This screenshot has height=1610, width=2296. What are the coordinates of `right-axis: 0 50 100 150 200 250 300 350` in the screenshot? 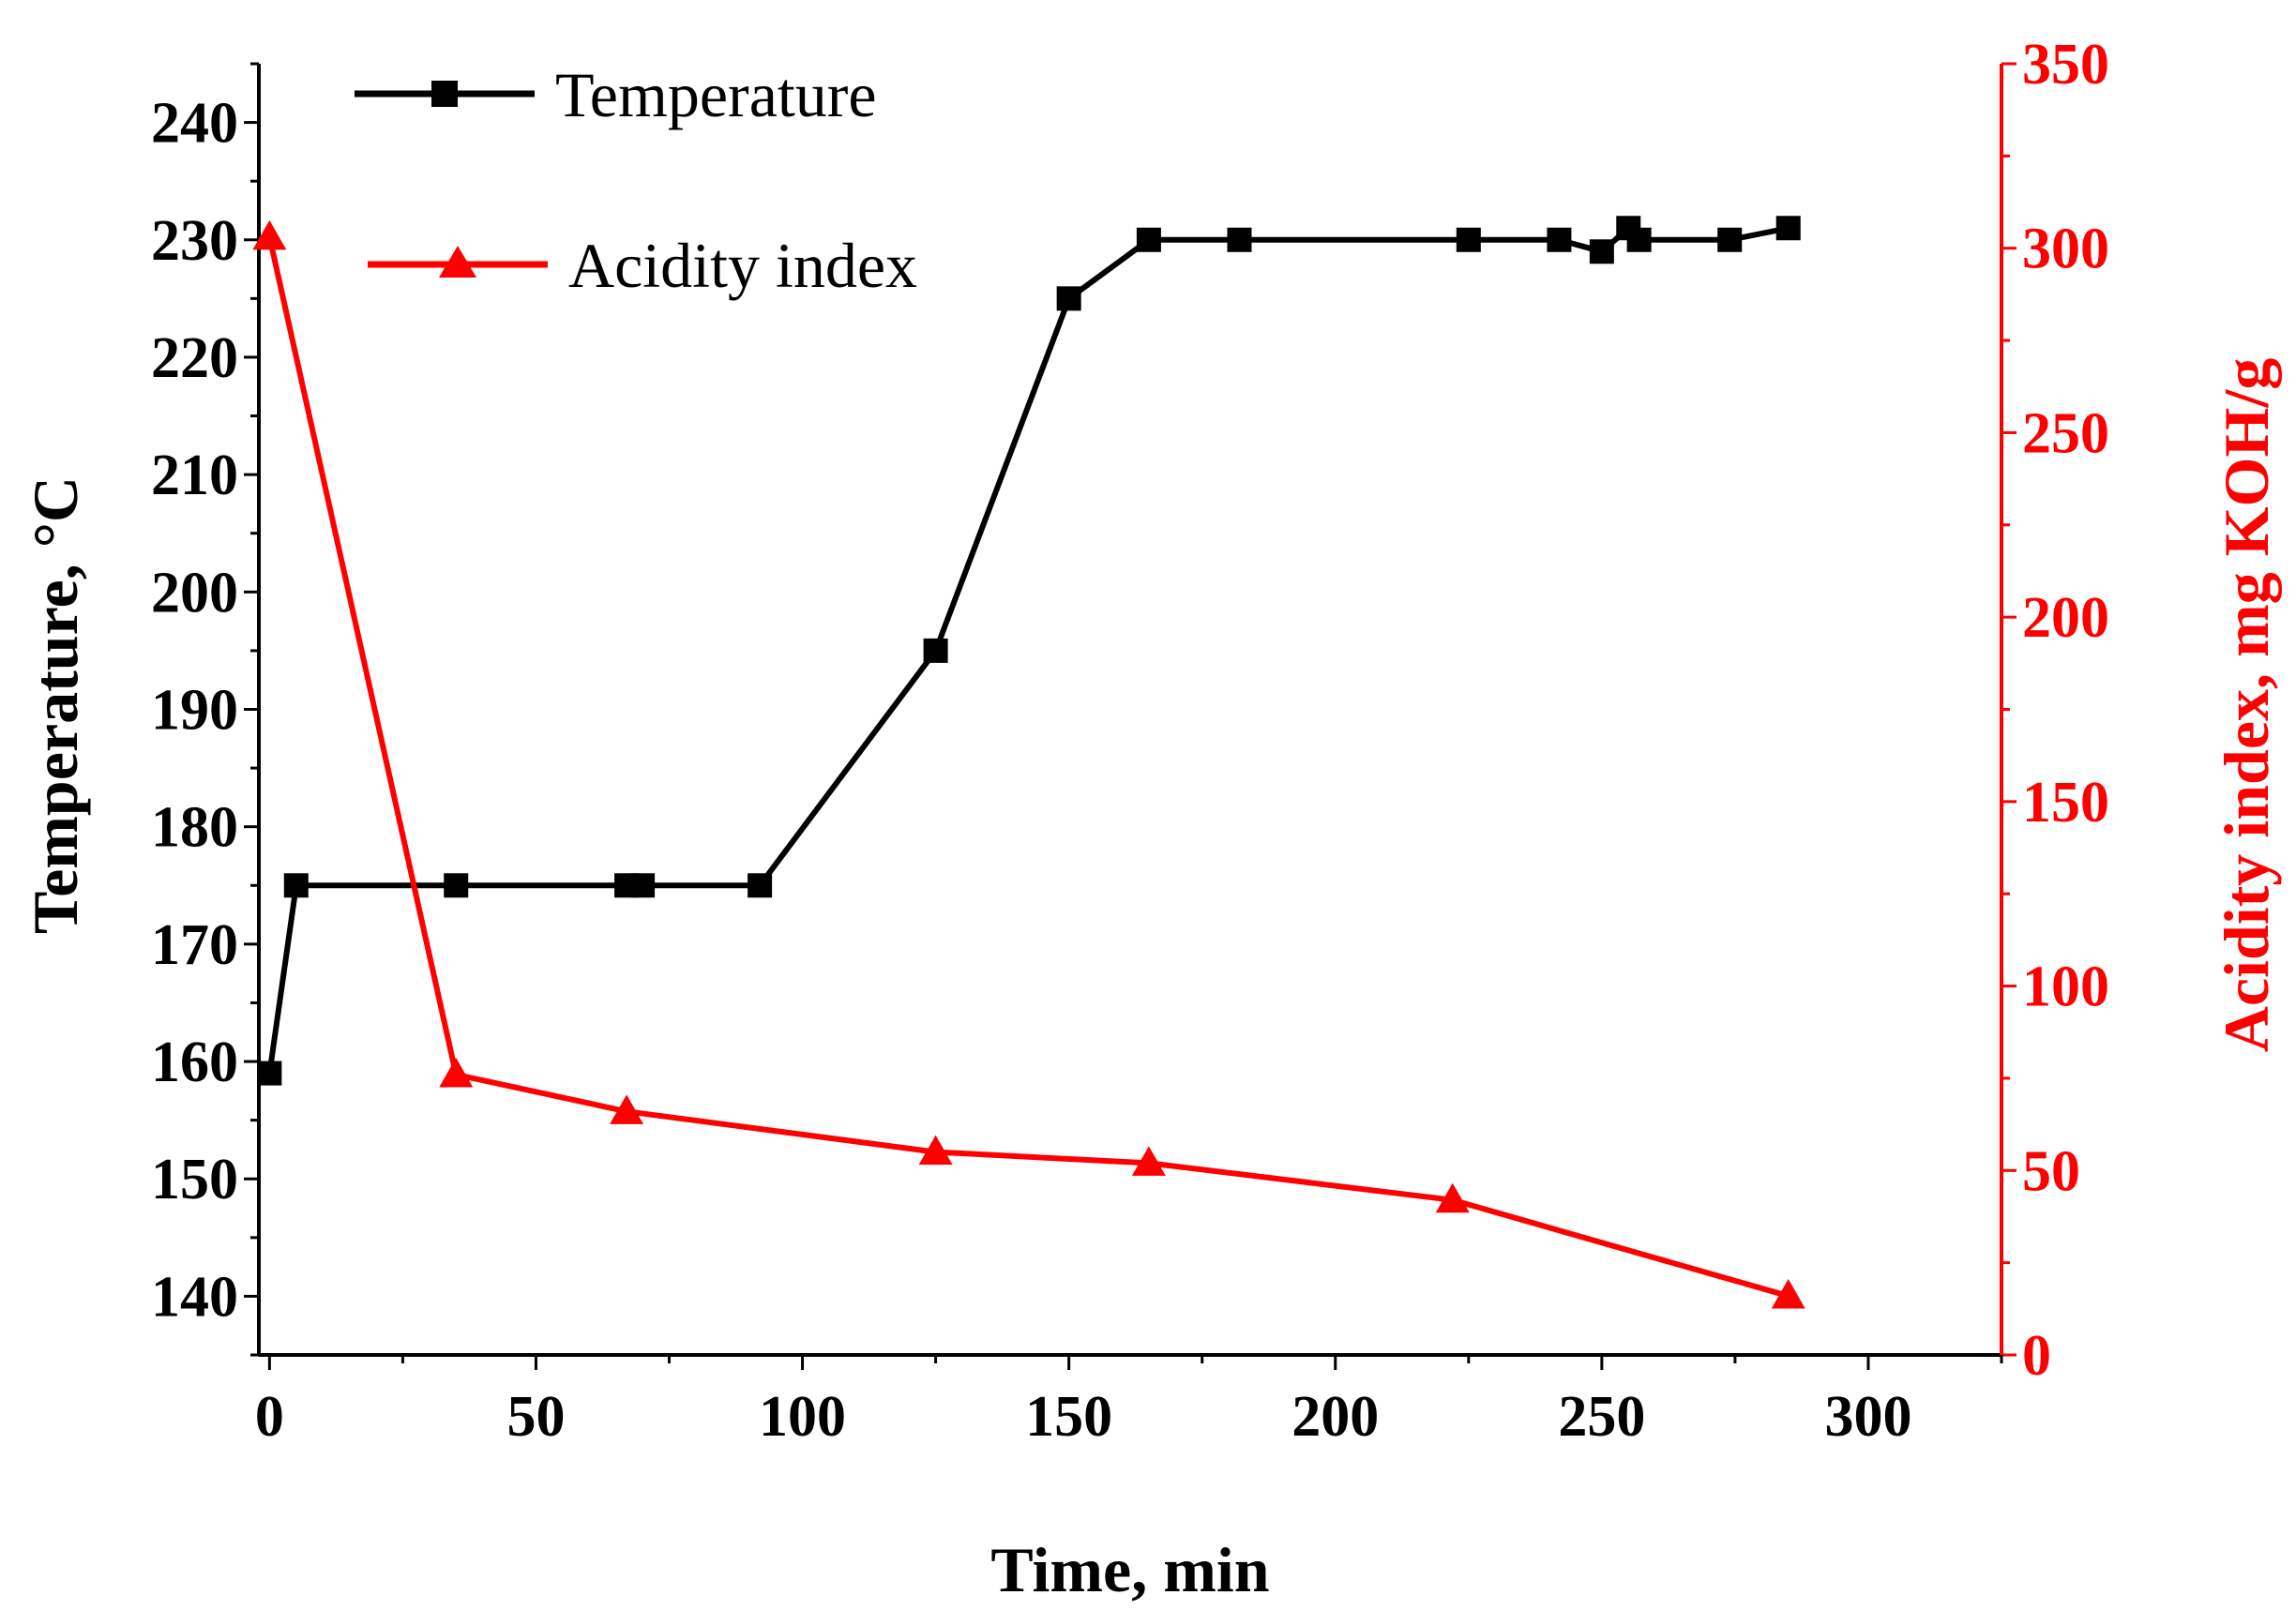 It's located at (2055, 711).